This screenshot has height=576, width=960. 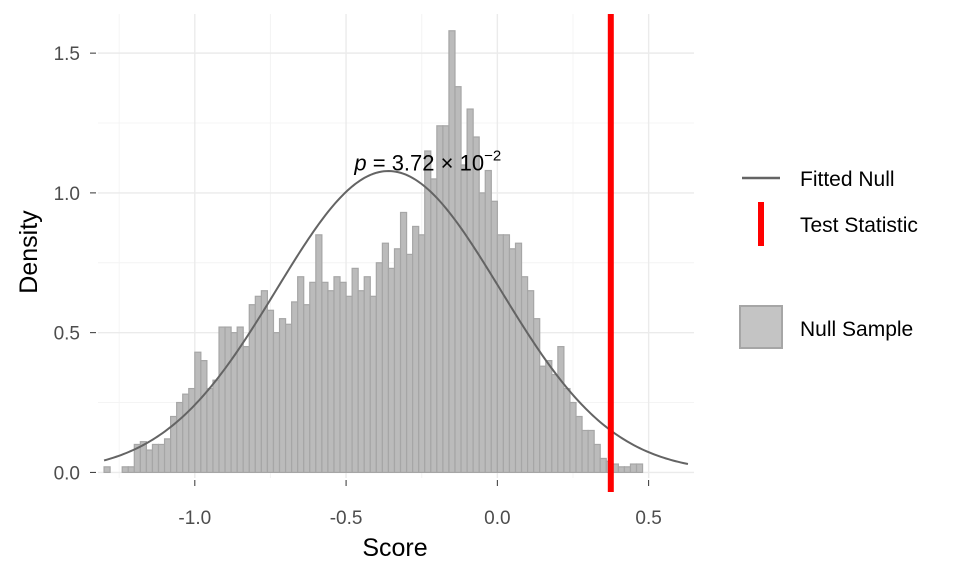 What do you see at coordinates (847, 179) in the screenshot?
I see `legend-label-fitted-null: Fitted Null` at bounding box center [847, 179].